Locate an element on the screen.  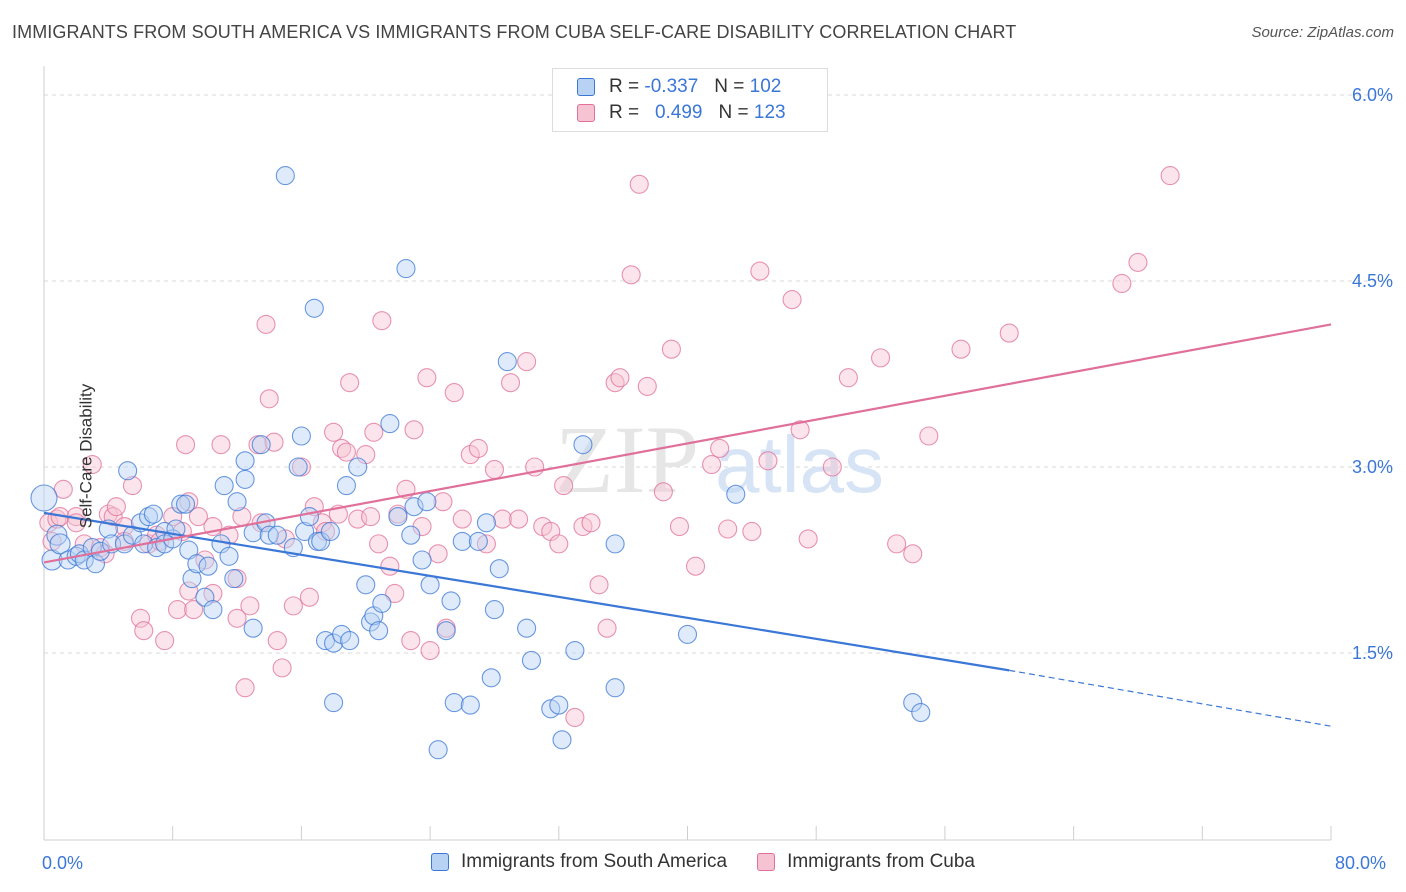
legend-item-south-america: Immigrants from South America is located at coordinates (579, 862).